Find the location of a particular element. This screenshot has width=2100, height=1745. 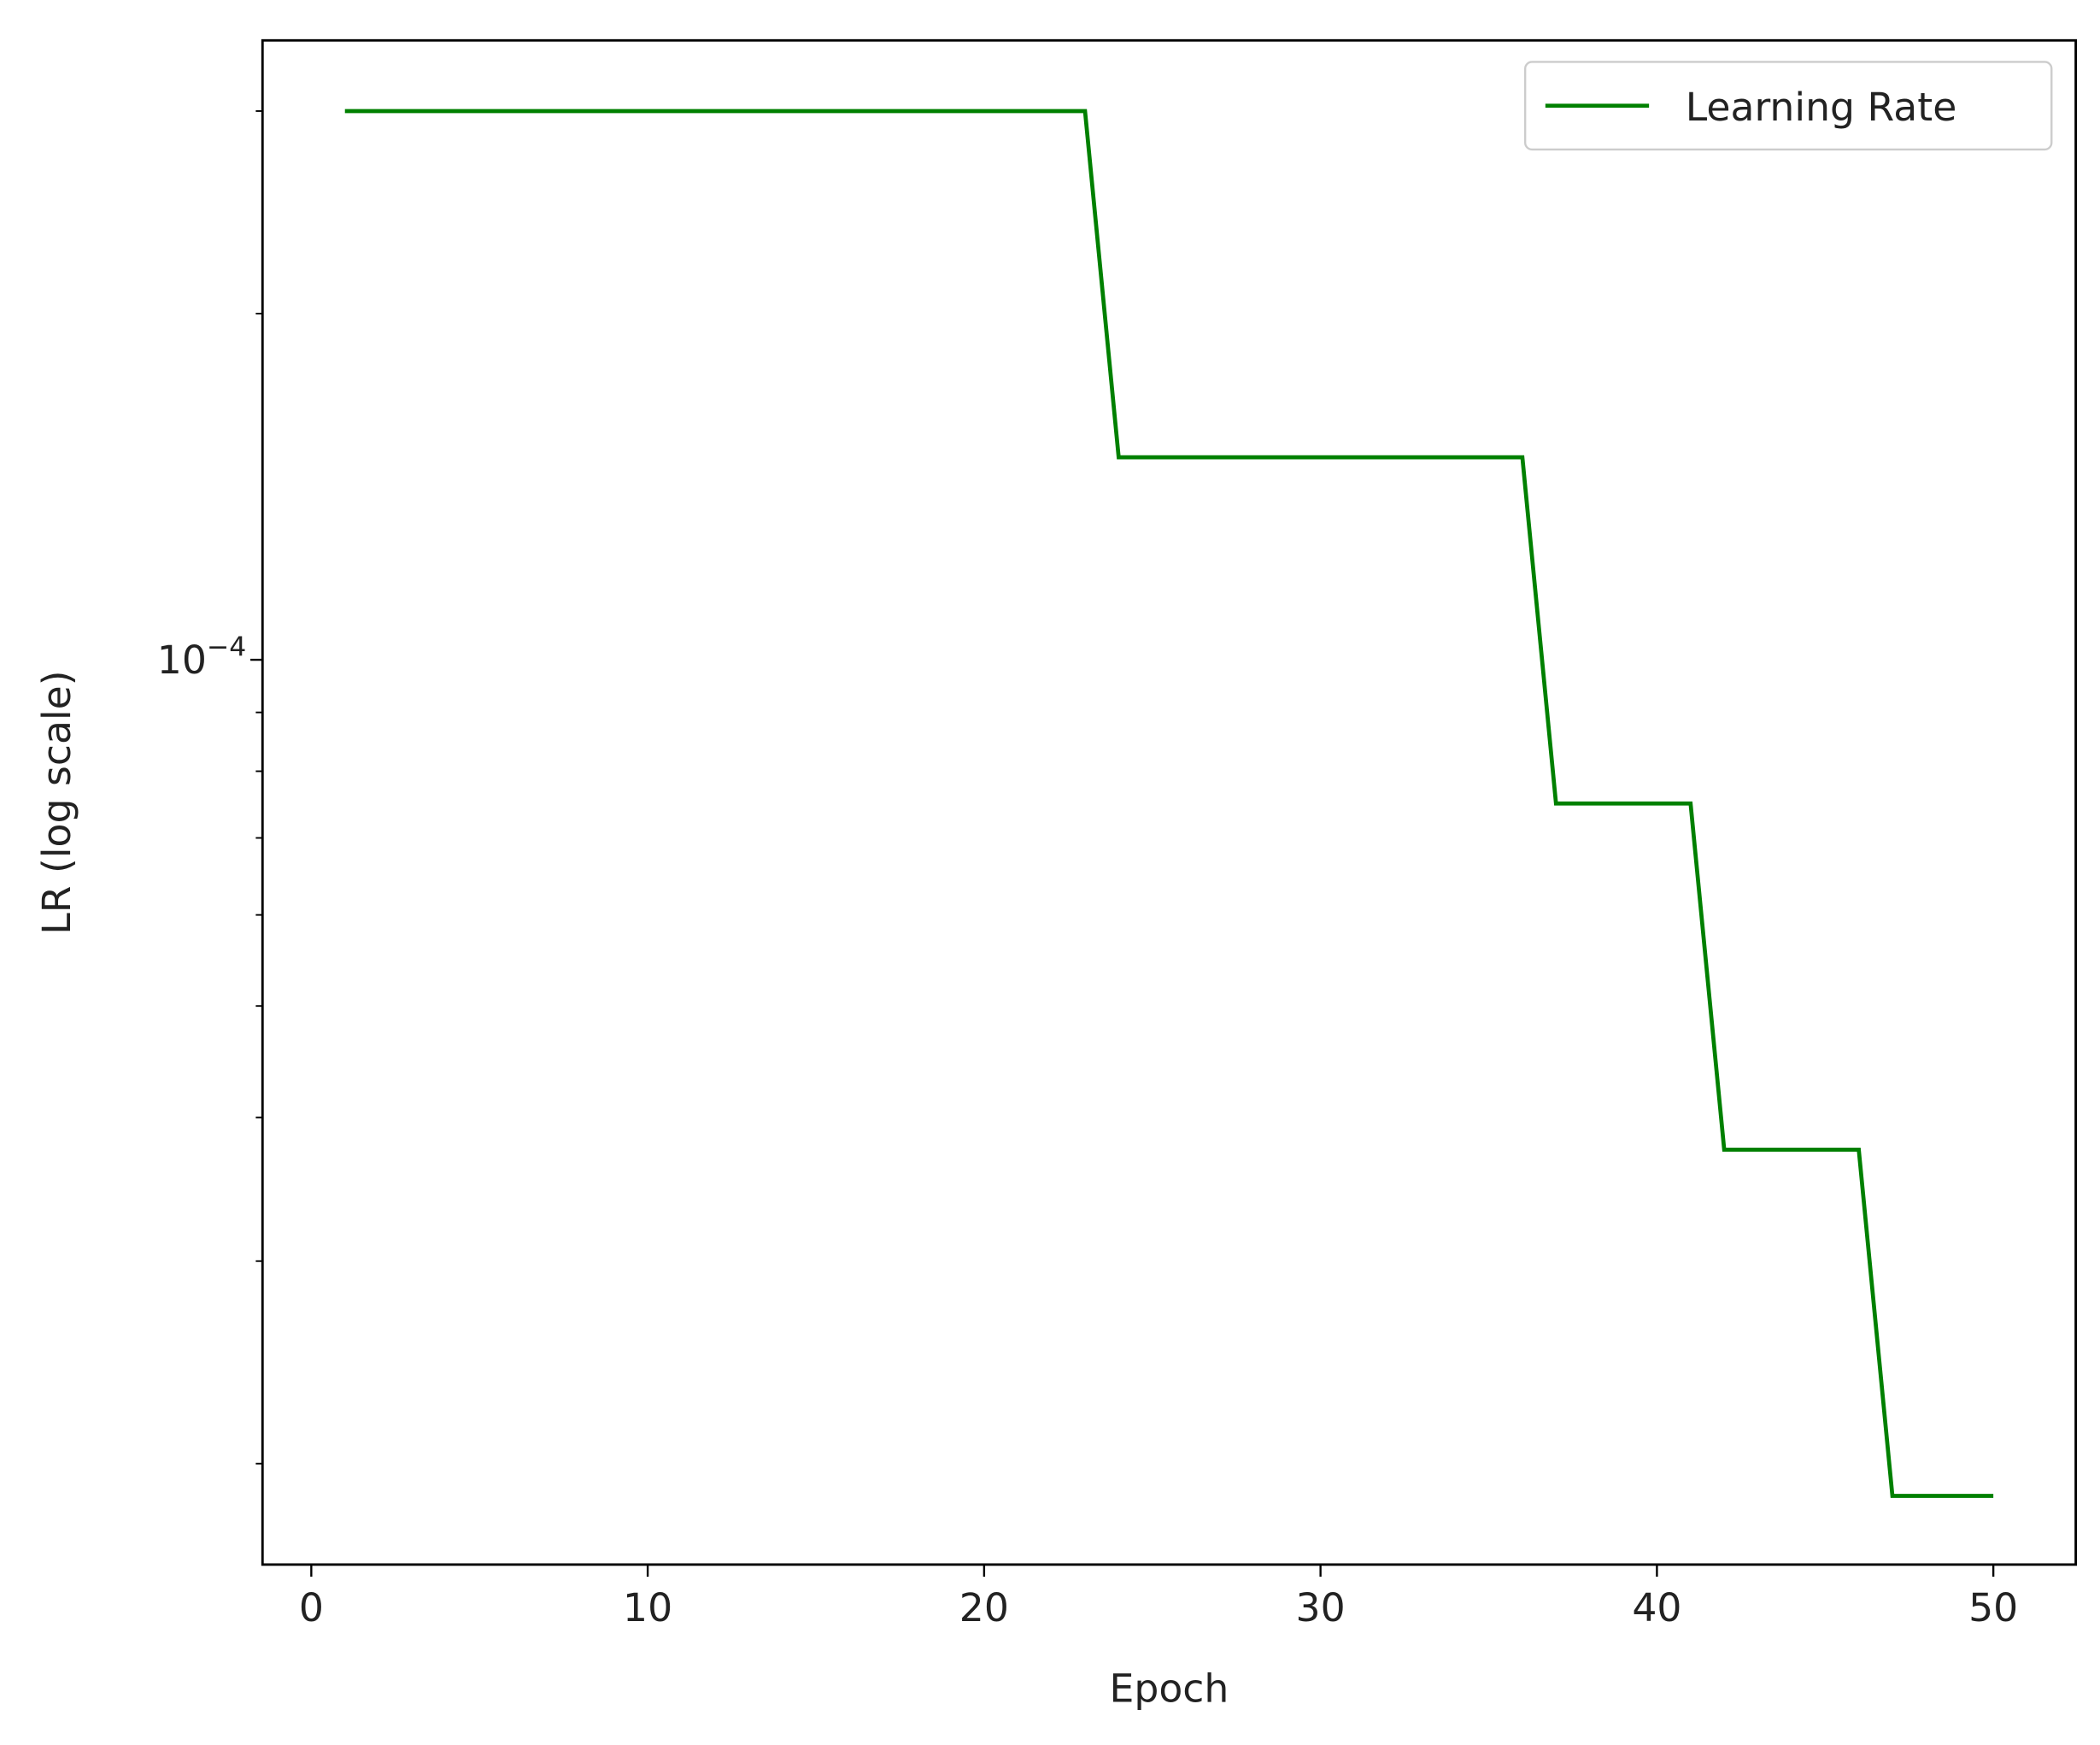

x-tick-label: 50 is located at coordinates (1993, 1607).